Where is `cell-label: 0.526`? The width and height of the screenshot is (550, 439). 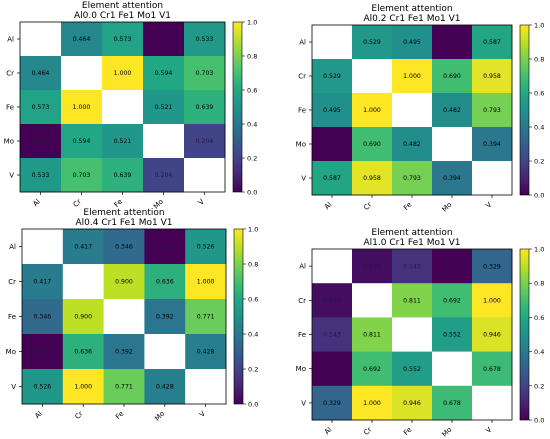 cell-label: 0.526 is located at coordinates (43, 387).